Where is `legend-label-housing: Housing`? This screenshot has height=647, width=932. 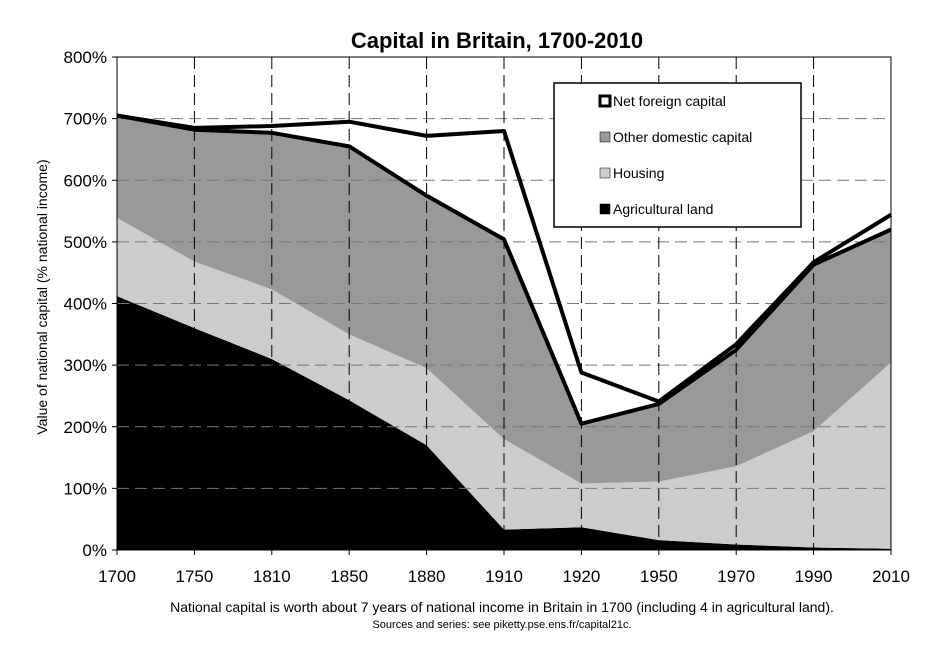 legend-label-housing: Housing is located at coordinates (638, 173).